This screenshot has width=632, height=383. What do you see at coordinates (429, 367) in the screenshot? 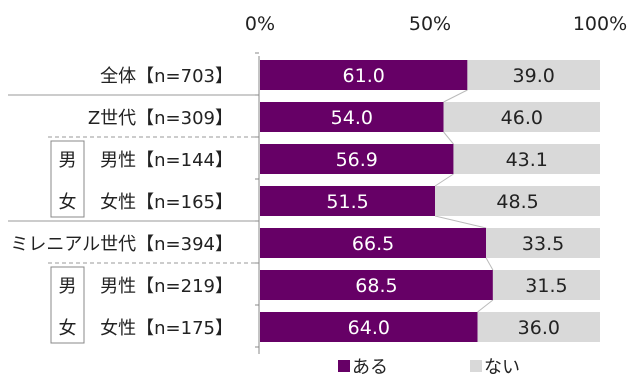
I see `legend: ある ない` at bounding box center [429, 367].